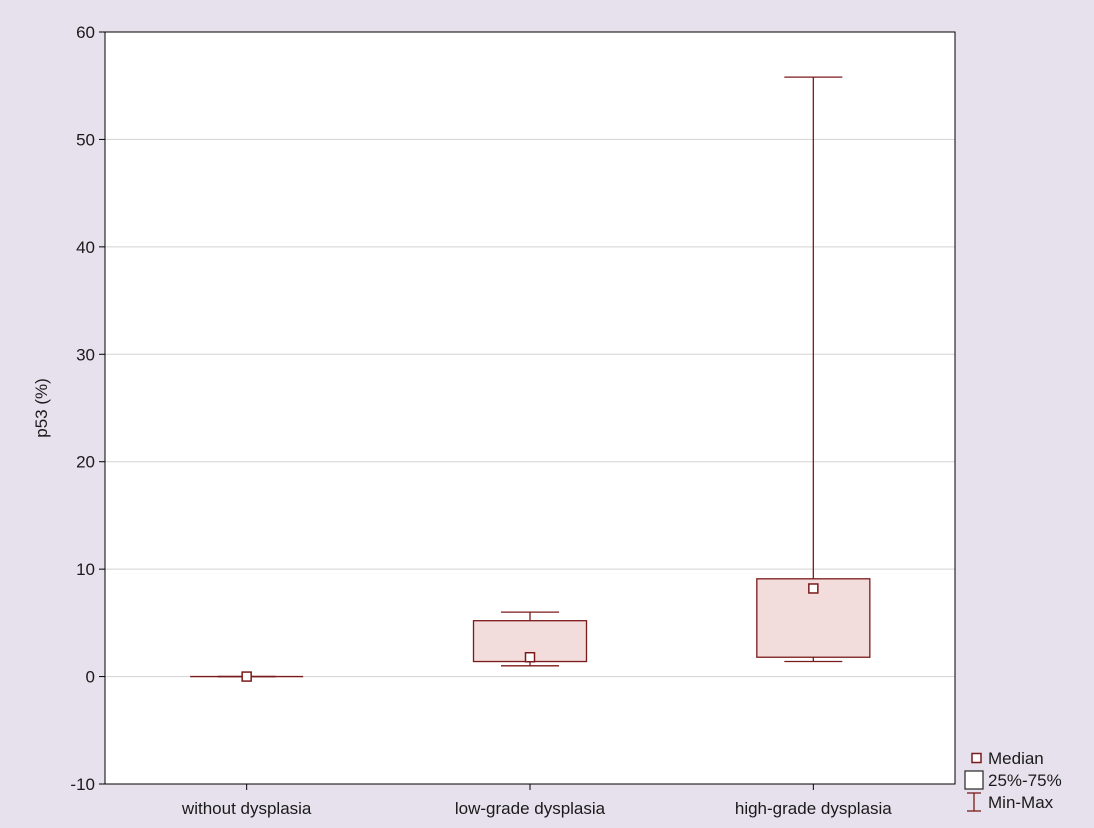  I want to click on y-tick-label: 60, so click(85, 32).